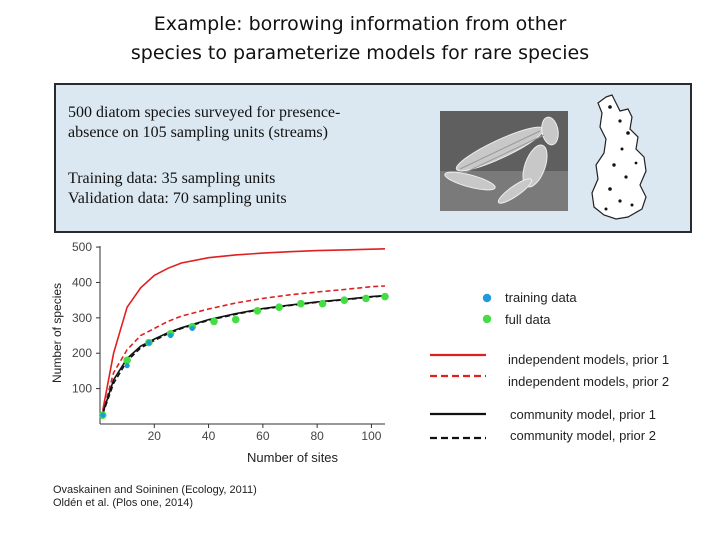 The width and height of the screenshot is (720, 540). What do you see at coordinates (82, 247) in the screenshot?
I see `y-tick-label: 500` at bounding box center [82, 247].